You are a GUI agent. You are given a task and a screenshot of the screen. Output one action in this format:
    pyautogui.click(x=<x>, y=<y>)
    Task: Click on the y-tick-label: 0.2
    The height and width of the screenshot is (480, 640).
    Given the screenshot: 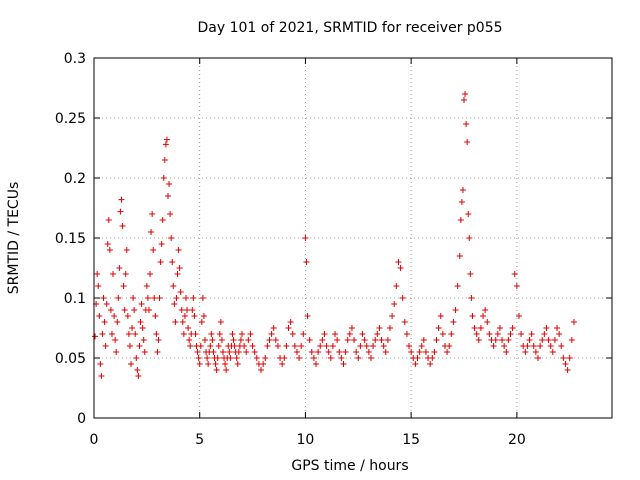 What is the action you would take?
    pyautogui.click(x=75, y=179)
    